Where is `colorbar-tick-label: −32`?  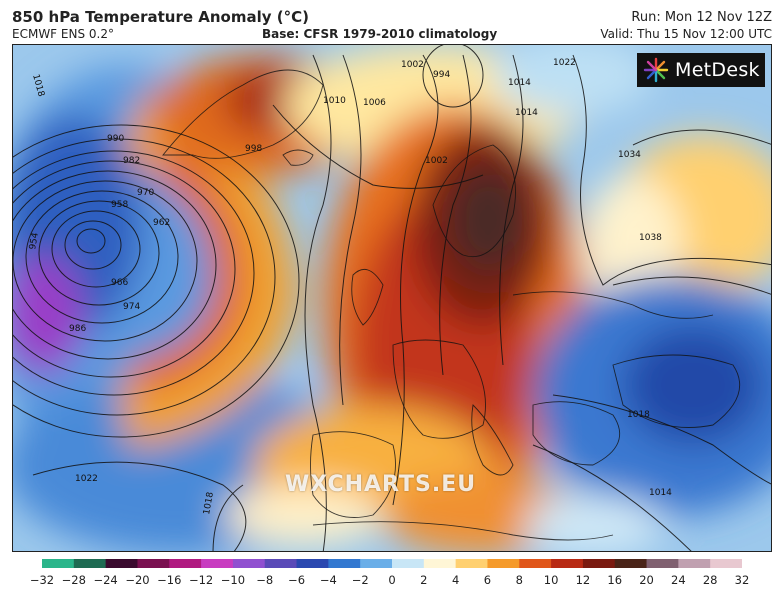 colorbar-tick-label: −32 is located at coordinates (42, 580).